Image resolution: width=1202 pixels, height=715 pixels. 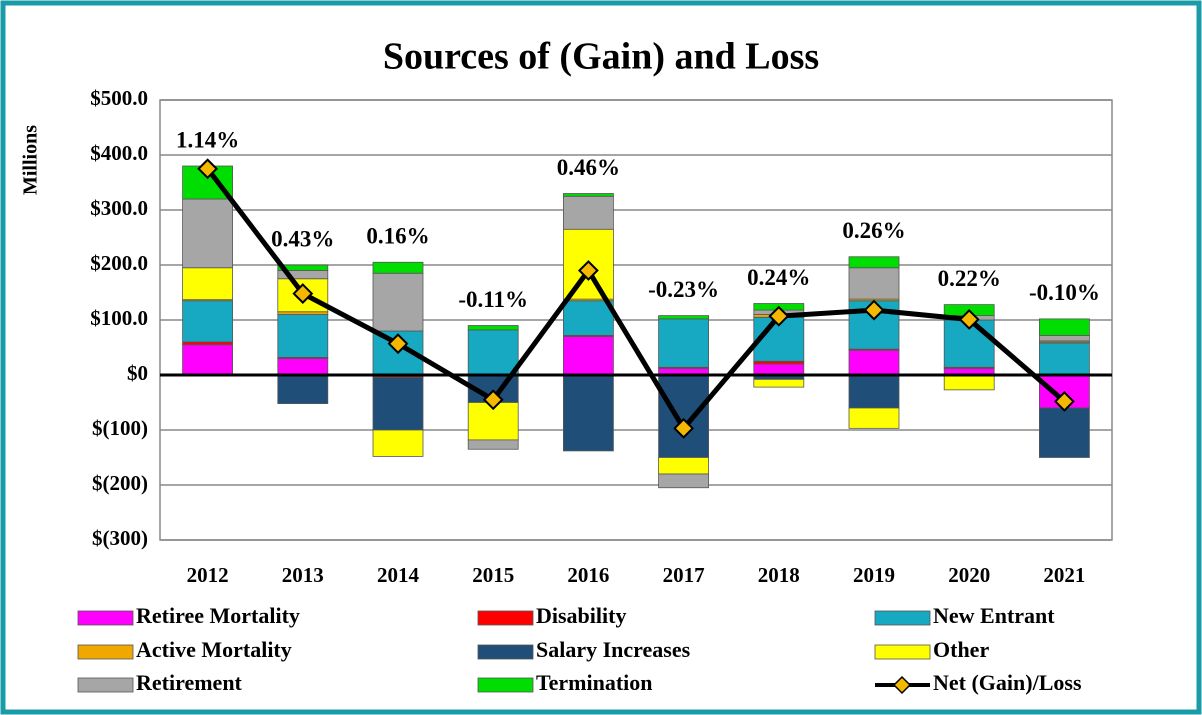 I want to click on x-tick-label: 2012, so click(x=208, y=575).